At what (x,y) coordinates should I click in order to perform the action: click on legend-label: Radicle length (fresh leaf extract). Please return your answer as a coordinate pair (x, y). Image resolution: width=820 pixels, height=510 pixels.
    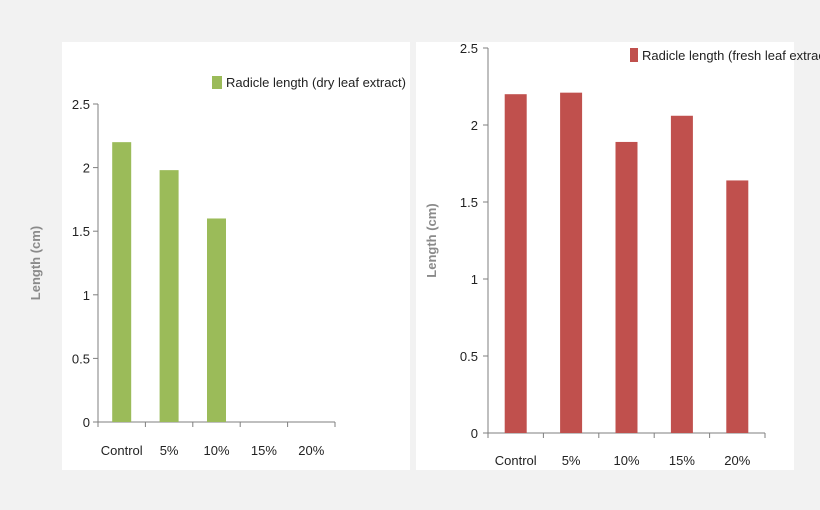
    Looking at the image, I should click on (731, 55).